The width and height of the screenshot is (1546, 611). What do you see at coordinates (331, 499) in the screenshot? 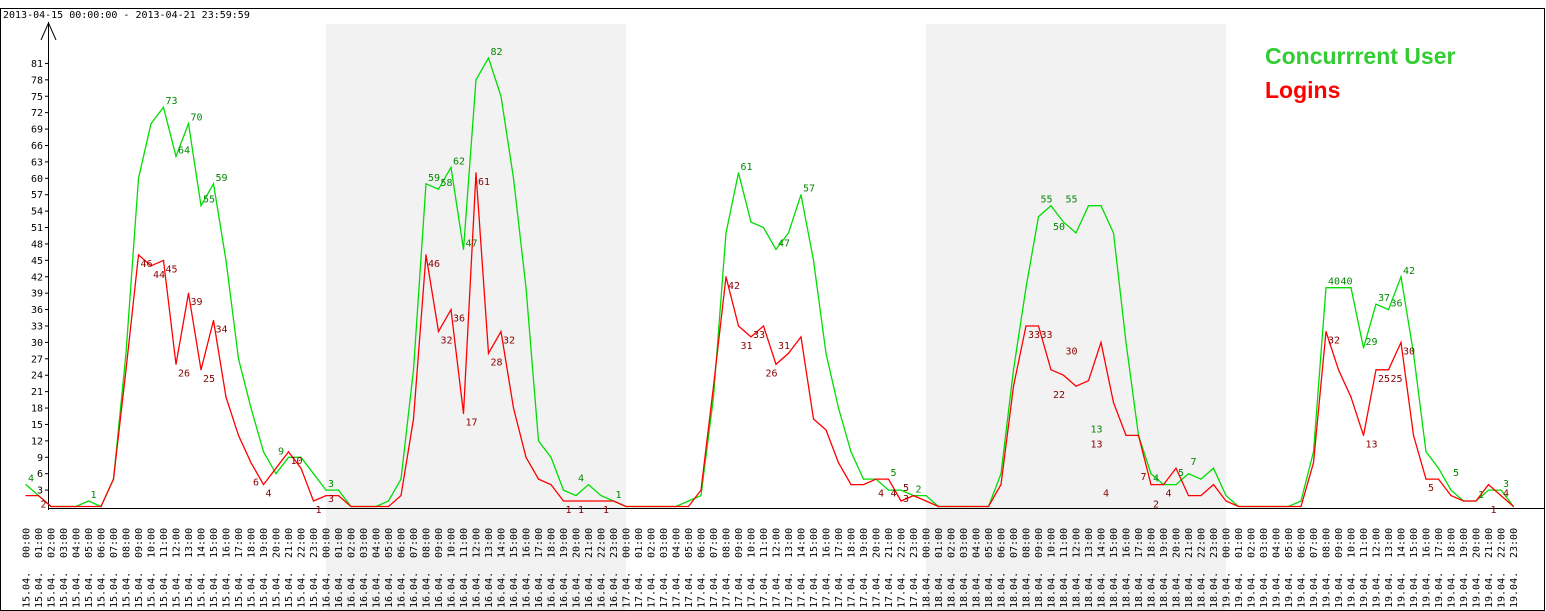
I see `data-label: 3` at bounding box center [331, 499].